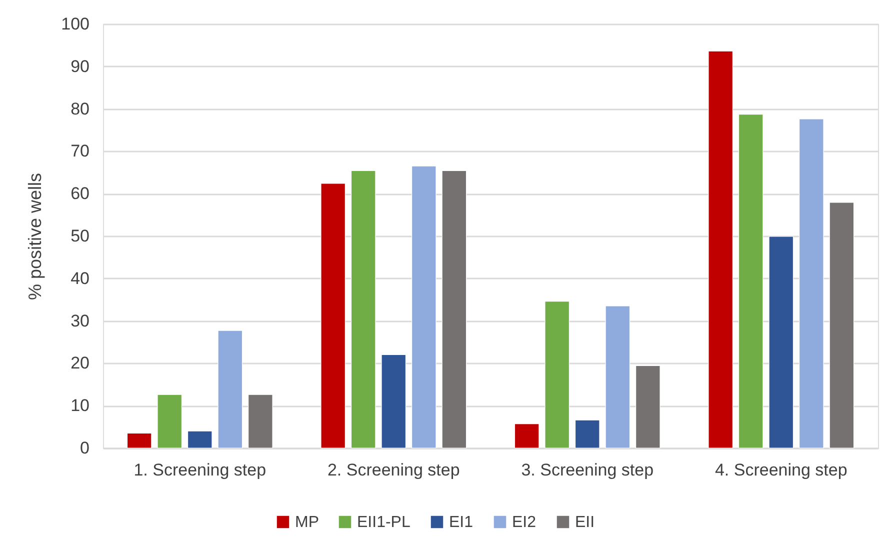 The image size is (885, 540). Describe the element at coordinates (307, 522) in the screenshot. I see `legend-label: MP` at that location.